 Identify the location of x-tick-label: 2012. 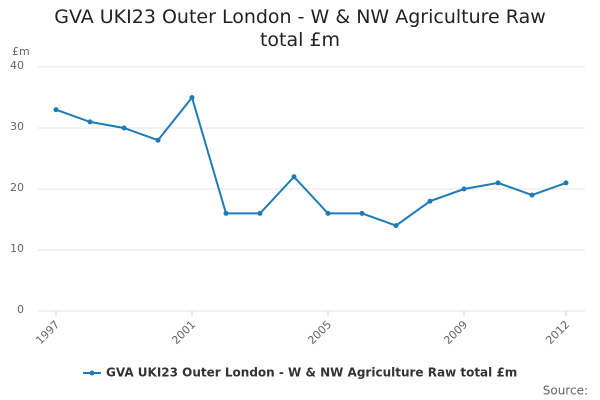
(557, 332).